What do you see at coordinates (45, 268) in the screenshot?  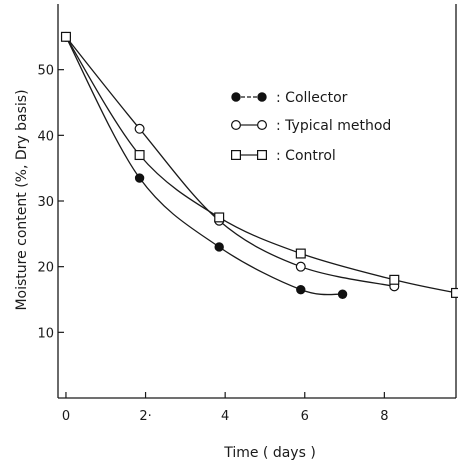 I see `y-tick-label: 20` at bounding box center [45, 268].